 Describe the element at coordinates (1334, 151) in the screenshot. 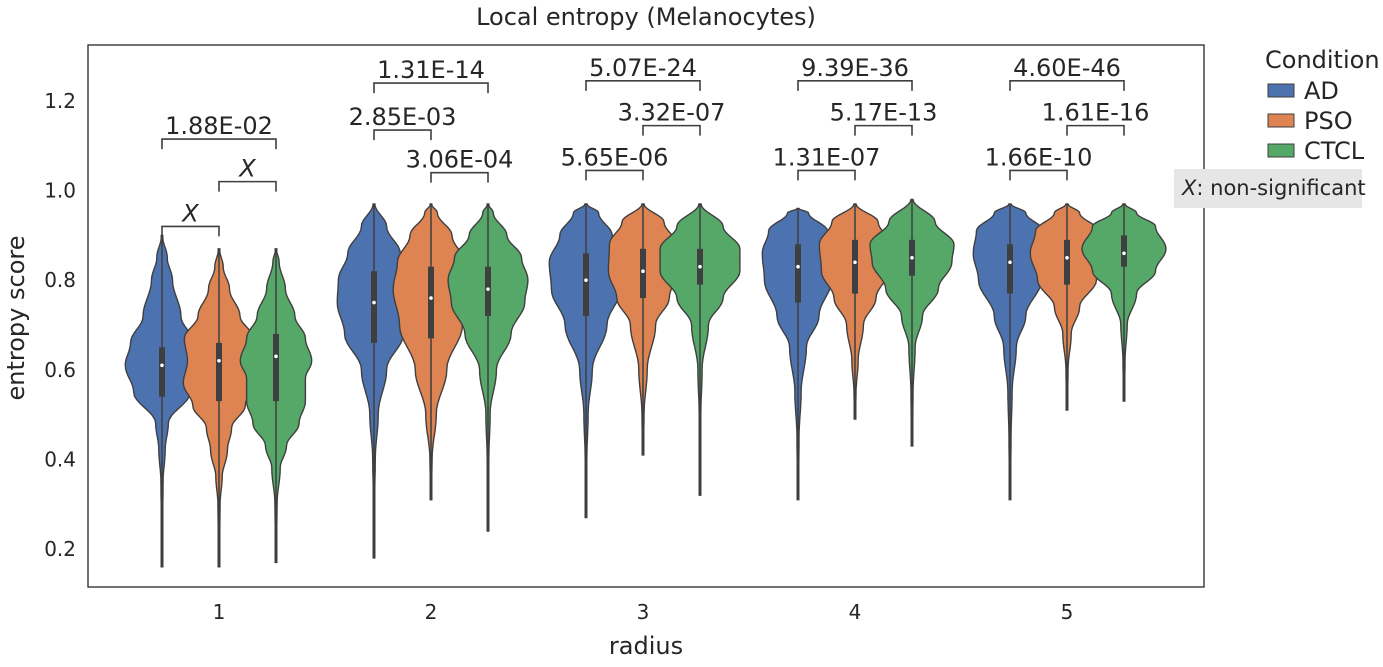

I see `legend-label-ctcl: CTCL` at that location.